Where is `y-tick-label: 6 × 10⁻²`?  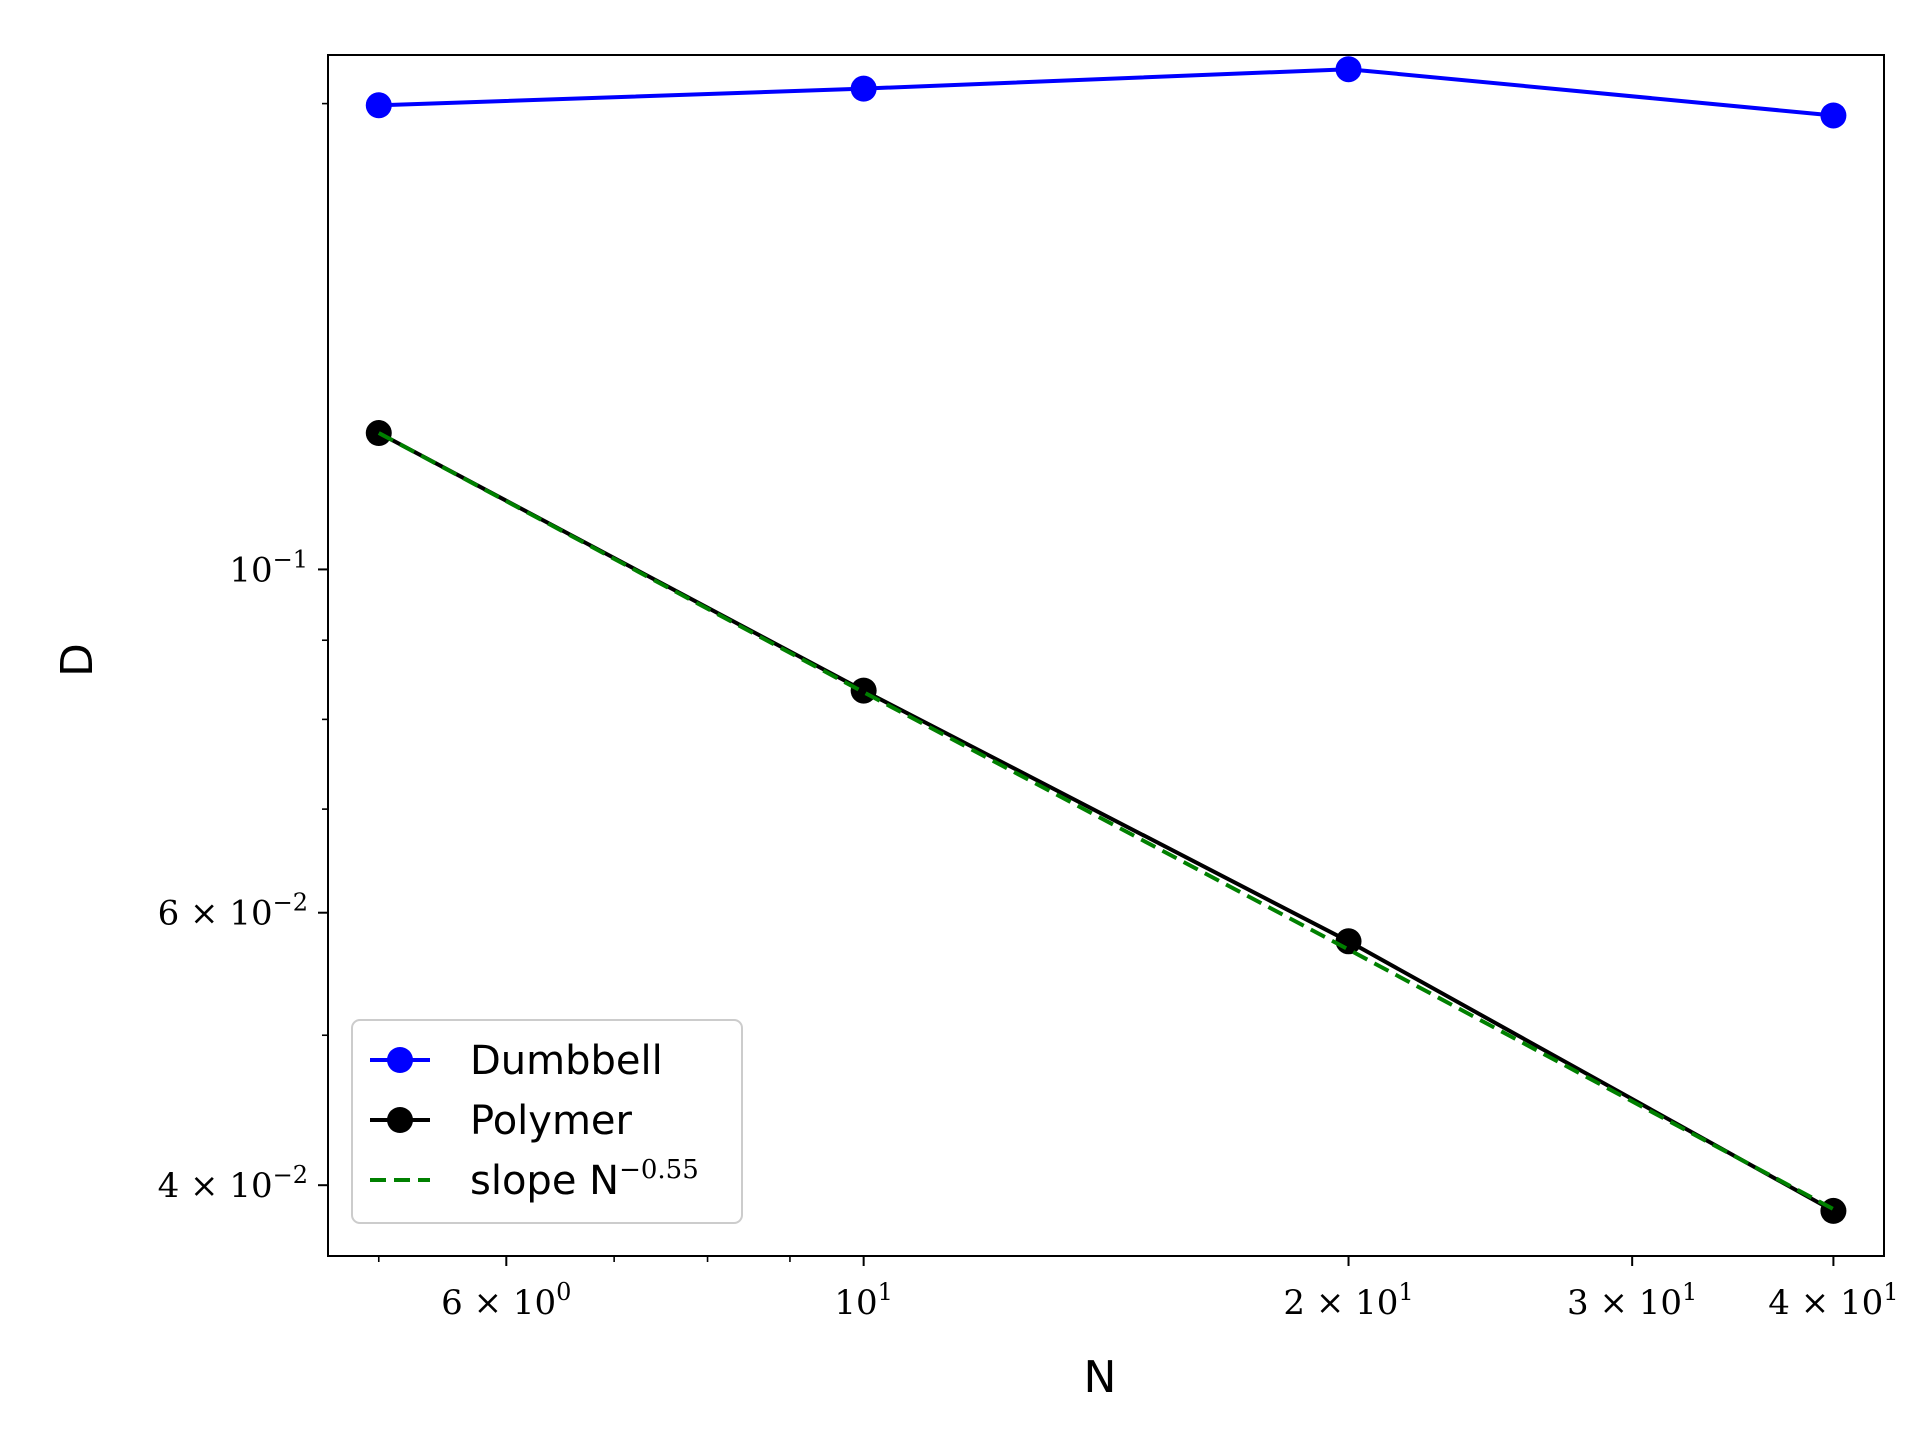
y-tick-label: 6 × 10⁻² is located at coordinates (233, 911).